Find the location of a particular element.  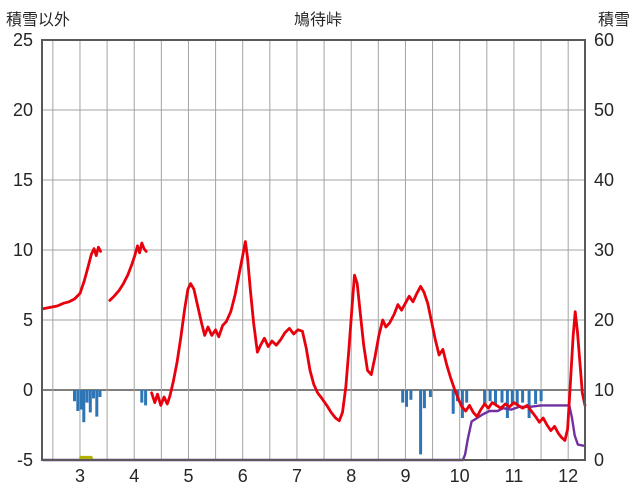

x-tick-label: 8 is located at coordinates (351, 476).